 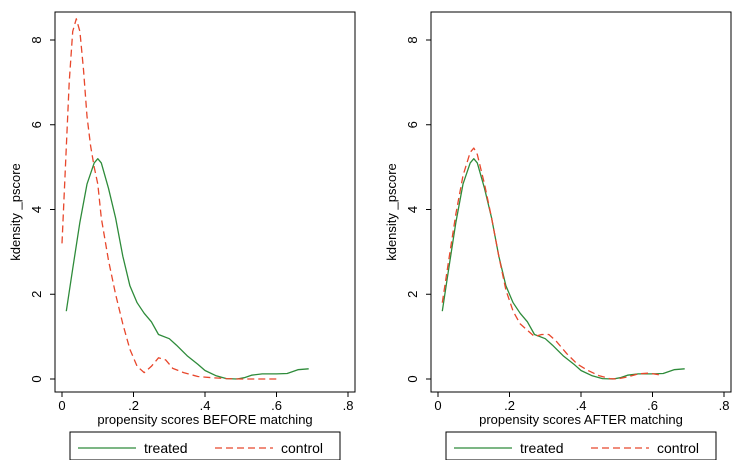 What do you see at coordinates (412, 294) in the screenshot?
I see `y-tick-label-2-1: 2` at bounding box center [412, 294].